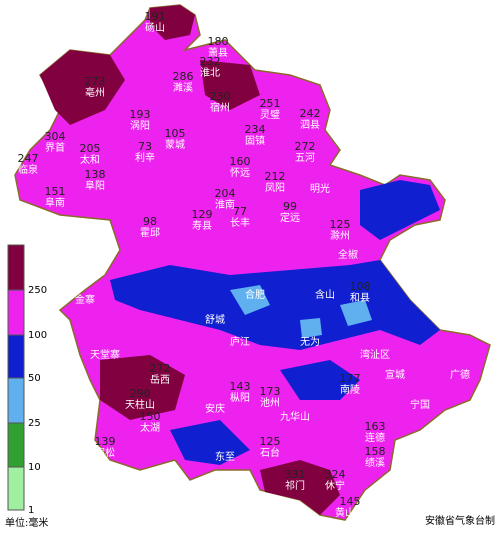 This screenshot has width=500, height=534. What do you see at coordinates (16, 377) in the screenshot?
I see `legend` at bounding box center [16, 377].